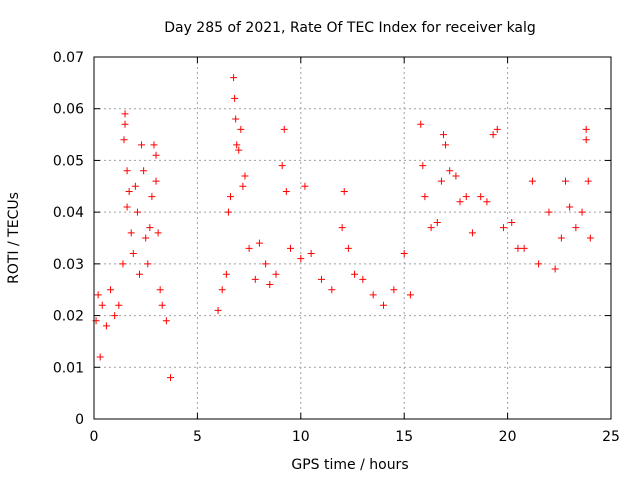 This screenshot has height=480, width=640. I want to click on x-tick-label: 10, so click(301, 437).